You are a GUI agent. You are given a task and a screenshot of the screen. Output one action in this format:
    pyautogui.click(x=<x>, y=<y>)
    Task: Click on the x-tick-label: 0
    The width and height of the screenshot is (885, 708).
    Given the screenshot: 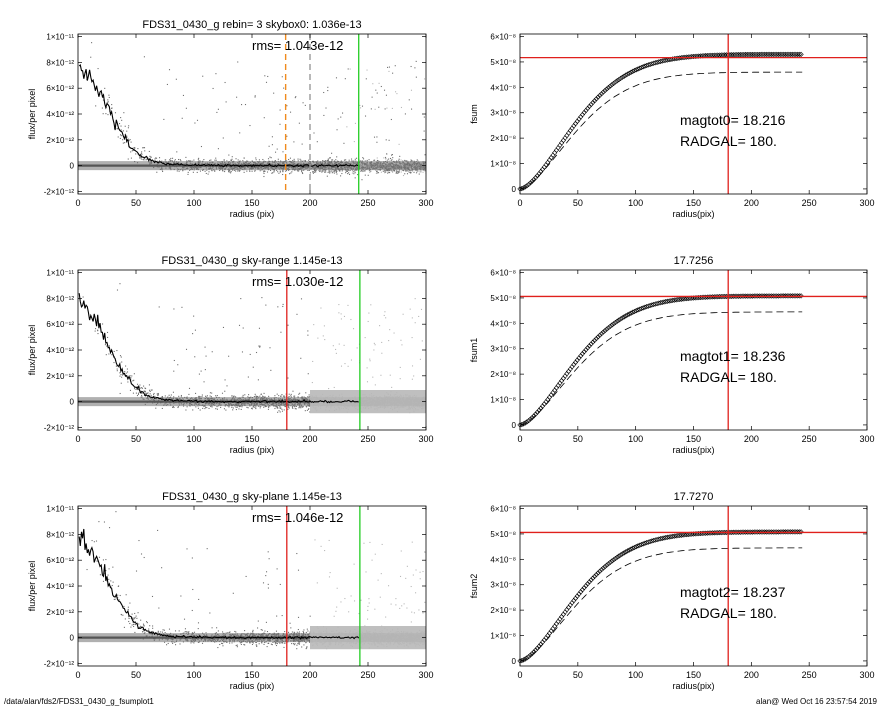 What is the action you would take?
    pyautogui.click(x=519, y=203)
    